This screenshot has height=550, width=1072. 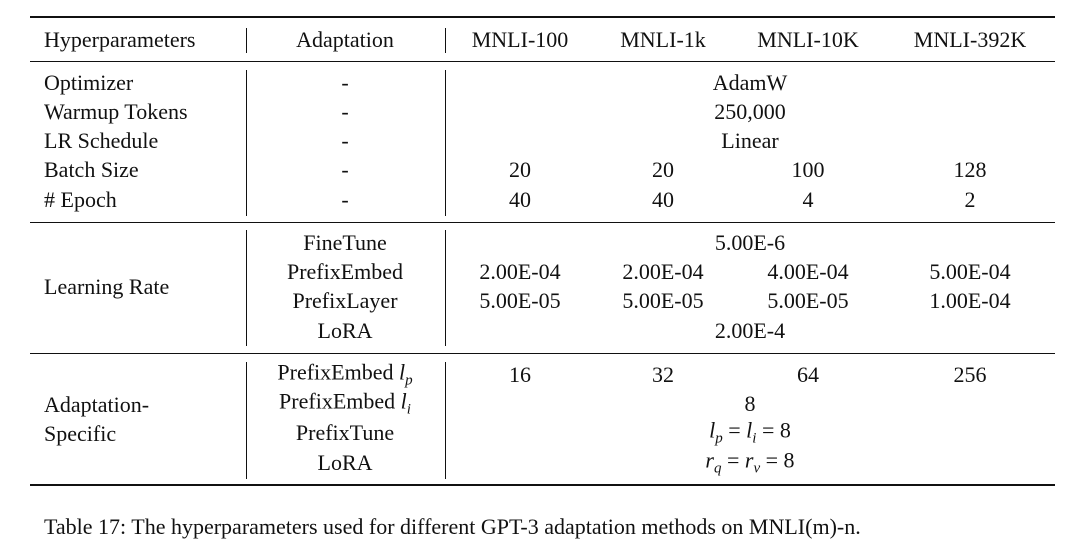 I want to click on text-segment: q, so click(x=717, y=468).